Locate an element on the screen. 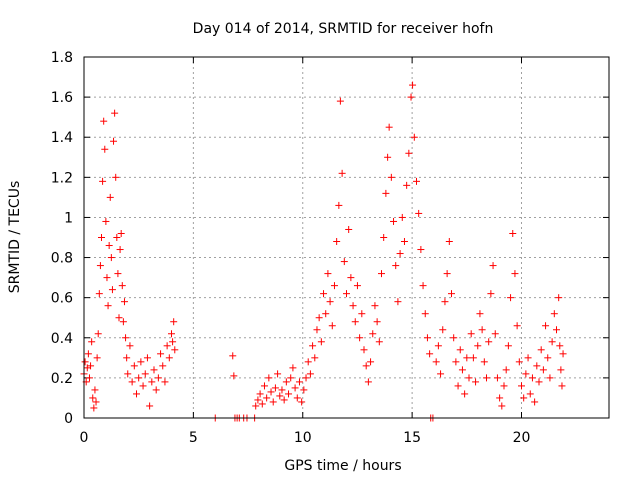 This screenshot has height=480, width=640. x-tick-label: 20 is located at coordinates (522, 438).